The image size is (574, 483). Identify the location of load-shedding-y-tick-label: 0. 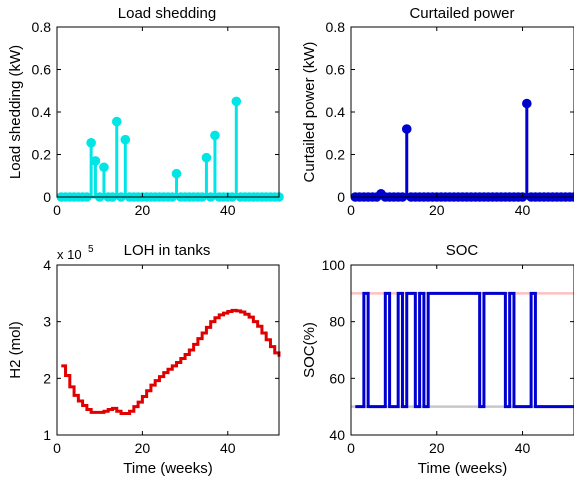
(47, 197).